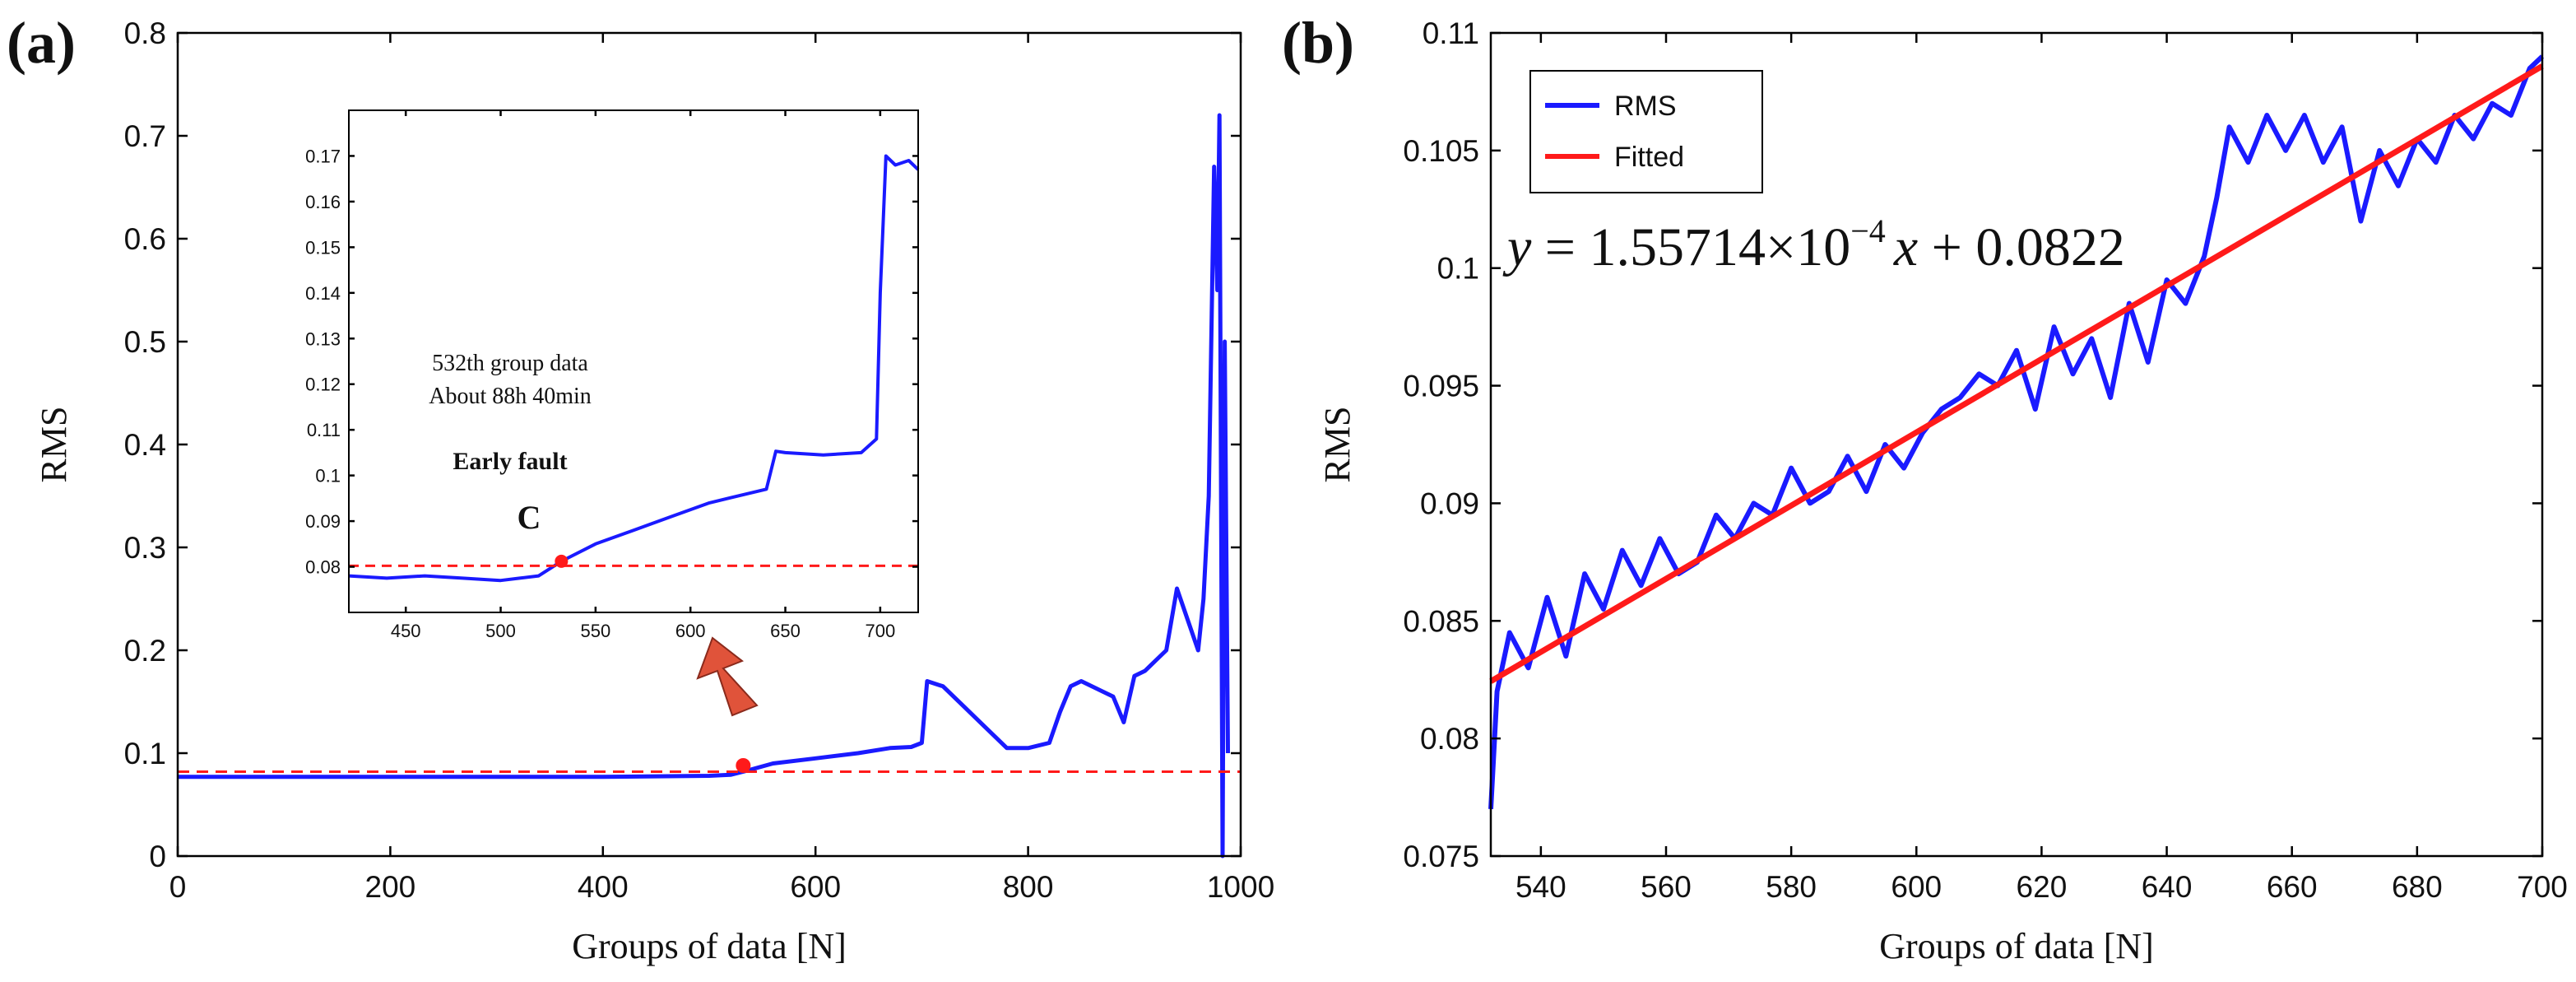 The height and width of the screenshot is (982, 2576). I want to click on a-x-tick-label: 800, so click(1028, 887).